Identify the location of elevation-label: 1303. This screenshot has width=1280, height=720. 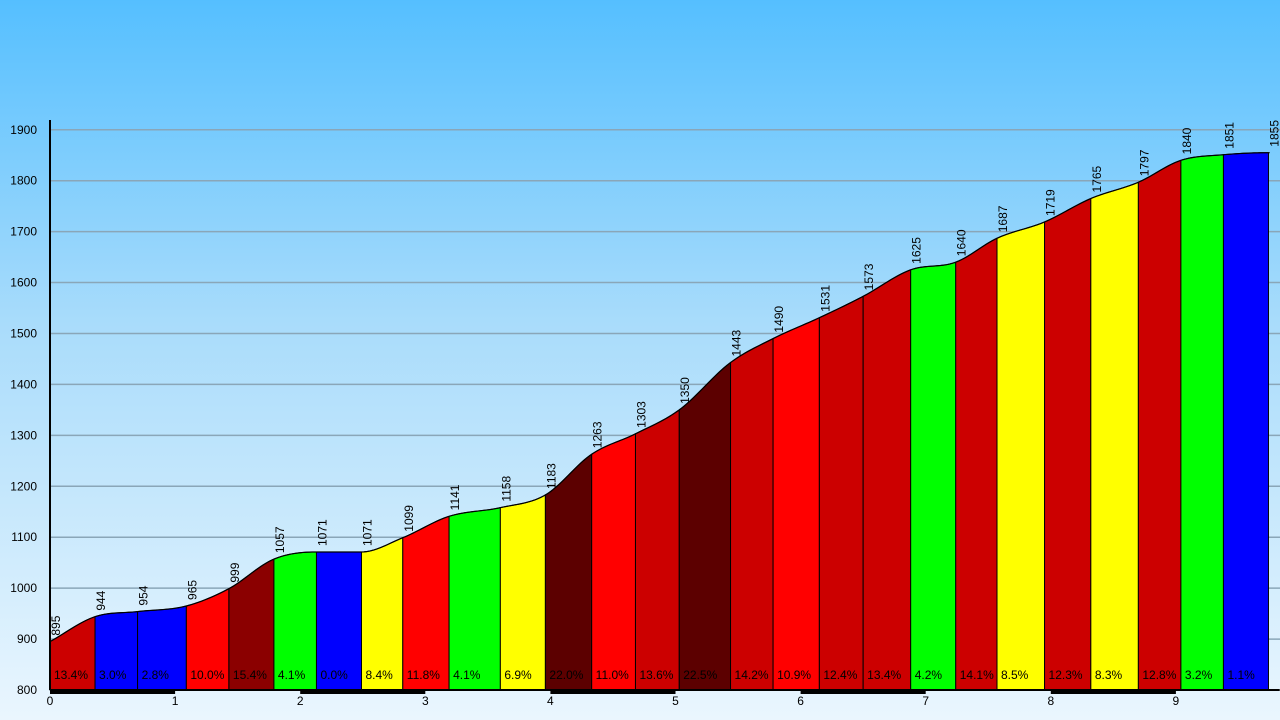
(641, 414).